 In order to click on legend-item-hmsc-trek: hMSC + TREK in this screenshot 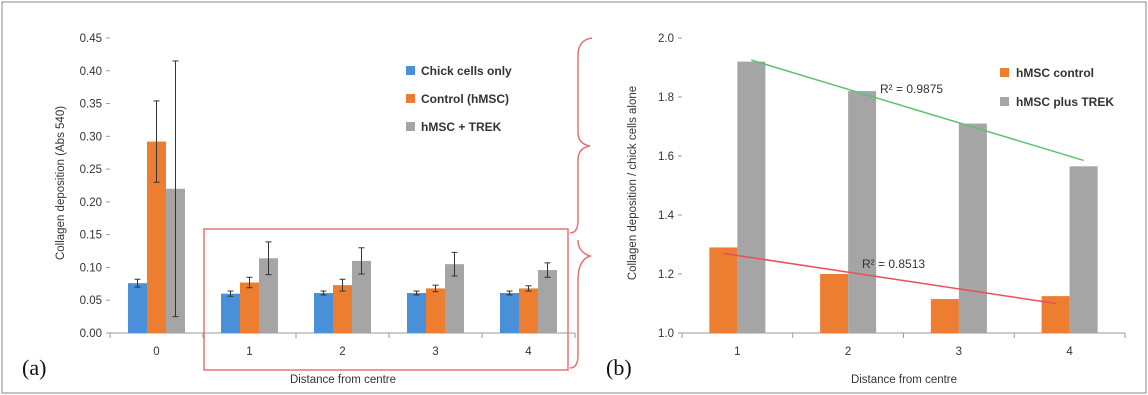, I will do `click(454, 127)`.